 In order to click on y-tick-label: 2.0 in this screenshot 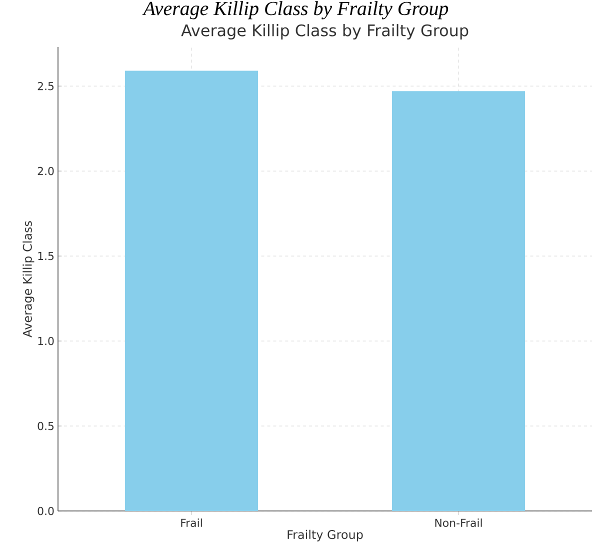, I will do `click(46, 171)`.